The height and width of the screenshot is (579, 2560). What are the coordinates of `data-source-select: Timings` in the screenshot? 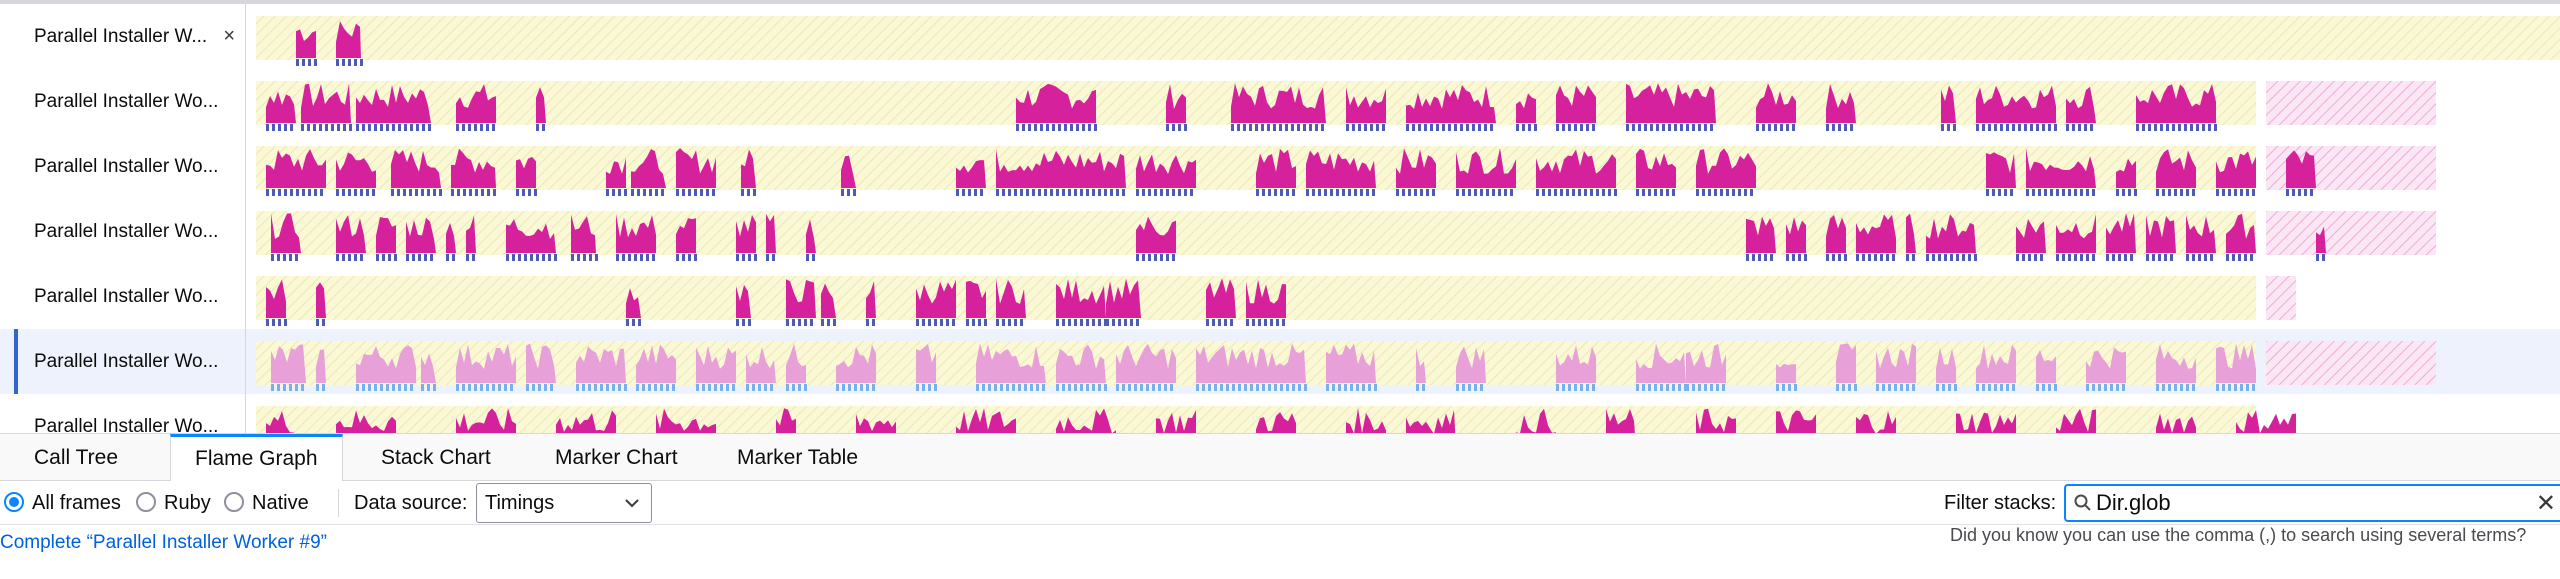 It's located at (564, 503).